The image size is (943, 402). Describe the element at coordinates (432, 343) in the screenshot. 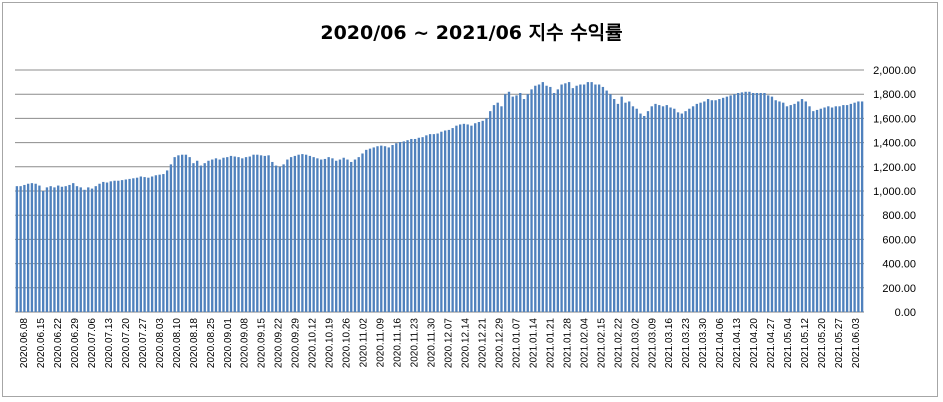

I see `x-tick-label: 2020.11.30` at that location.